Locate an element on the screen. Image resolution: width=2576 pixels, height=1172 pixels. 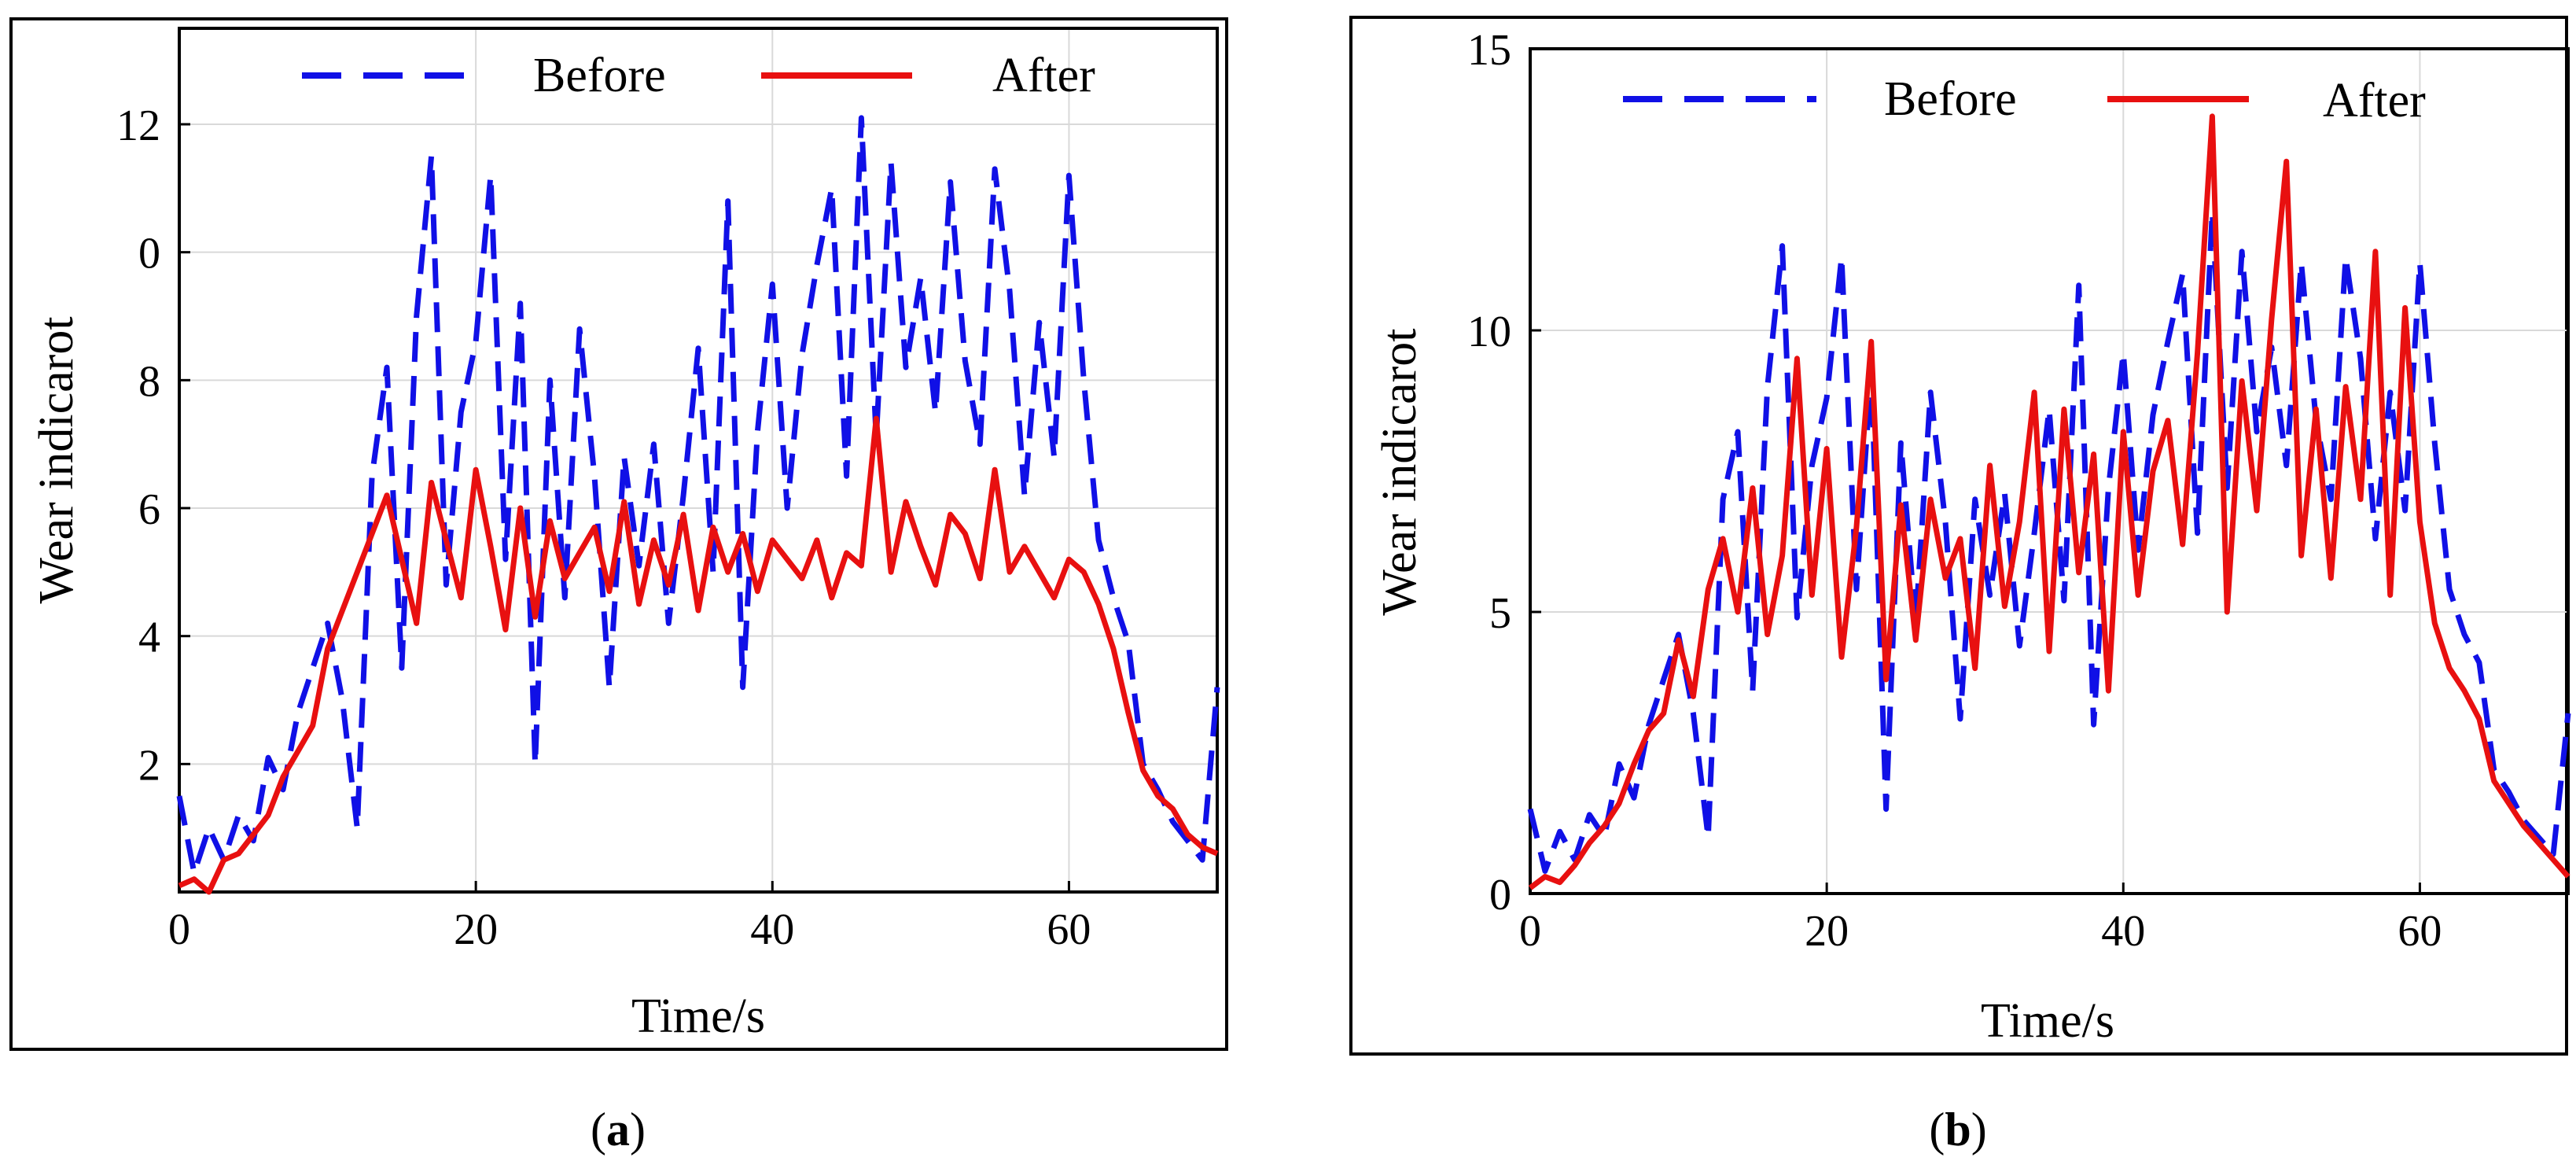
panel-b-y-ticks: 0 5 10 15 is located at coordinates (1504, 473).